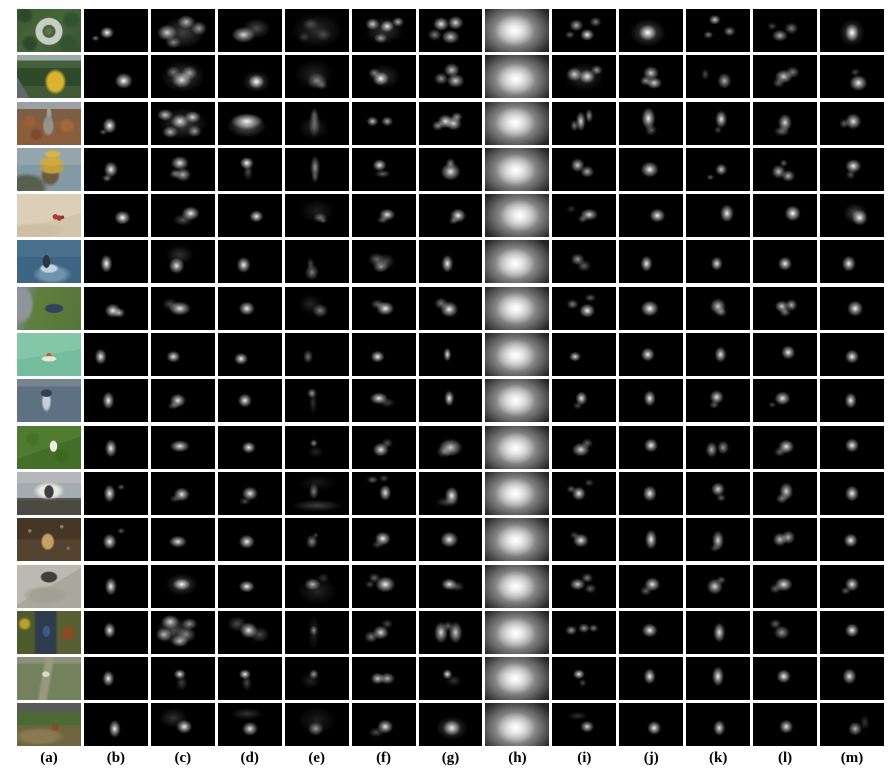 The width and height of the screenshot is (889, 778). What do you see at coordinates (450, 725) in the screenshot?
I see `saliency-map-g-row16` at bounding box center [450, 725].